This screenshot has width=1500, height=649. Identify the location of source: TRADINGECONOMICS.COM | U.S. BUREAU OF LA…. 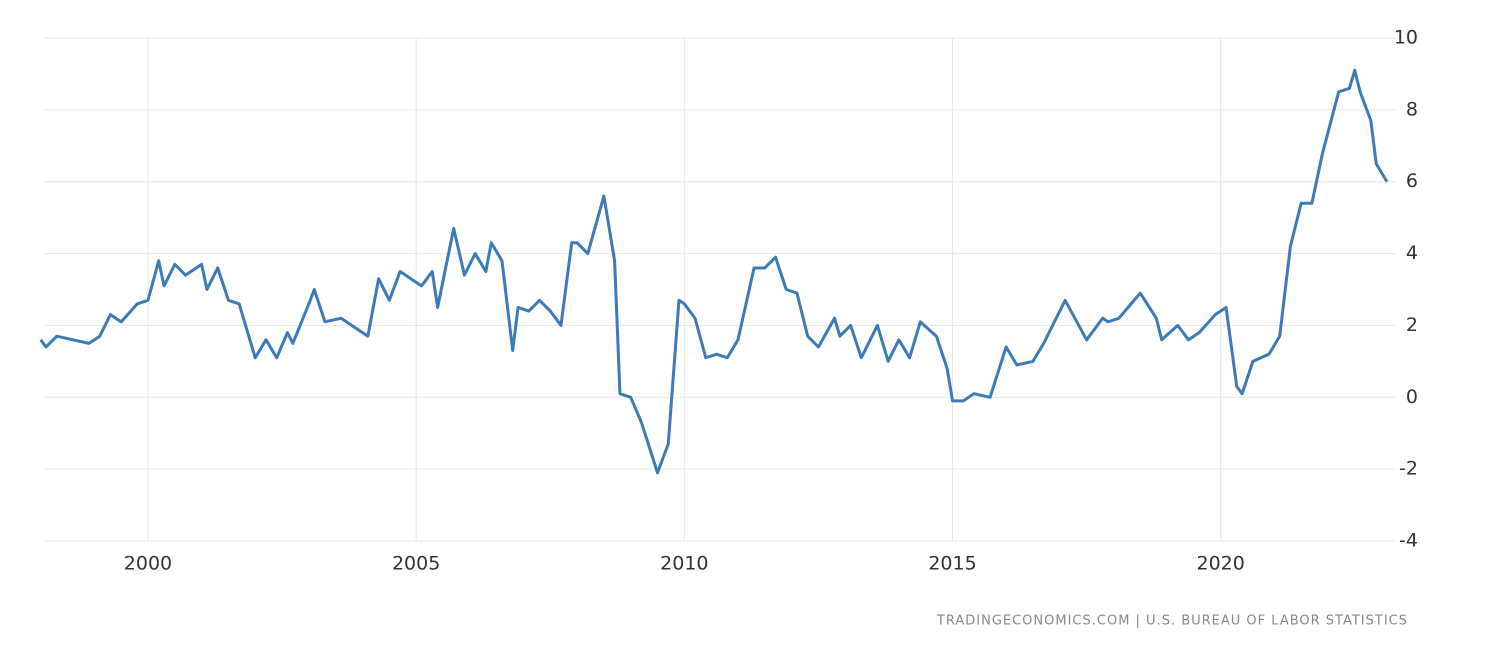
(1172, 621).